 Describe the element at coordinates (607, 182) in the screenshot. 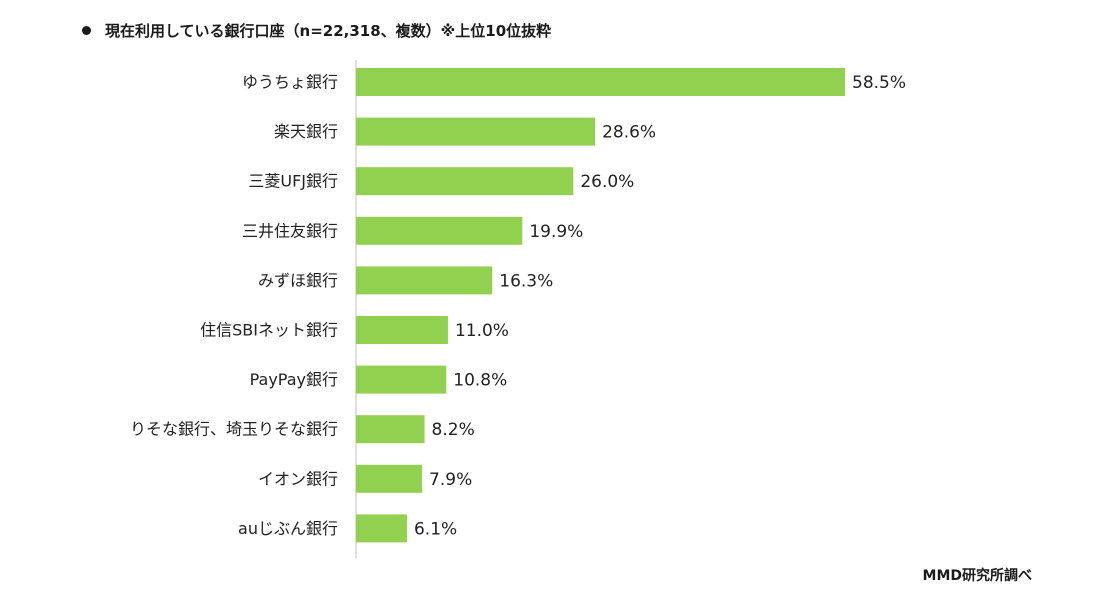

I see `value-label: 26.0%` at that location.